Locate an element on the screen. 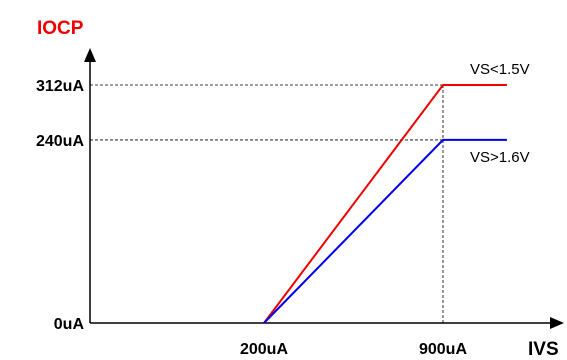 This screenshot has width=567, height=360. x-axis-title: IVS is located at coordinates (543, 349).